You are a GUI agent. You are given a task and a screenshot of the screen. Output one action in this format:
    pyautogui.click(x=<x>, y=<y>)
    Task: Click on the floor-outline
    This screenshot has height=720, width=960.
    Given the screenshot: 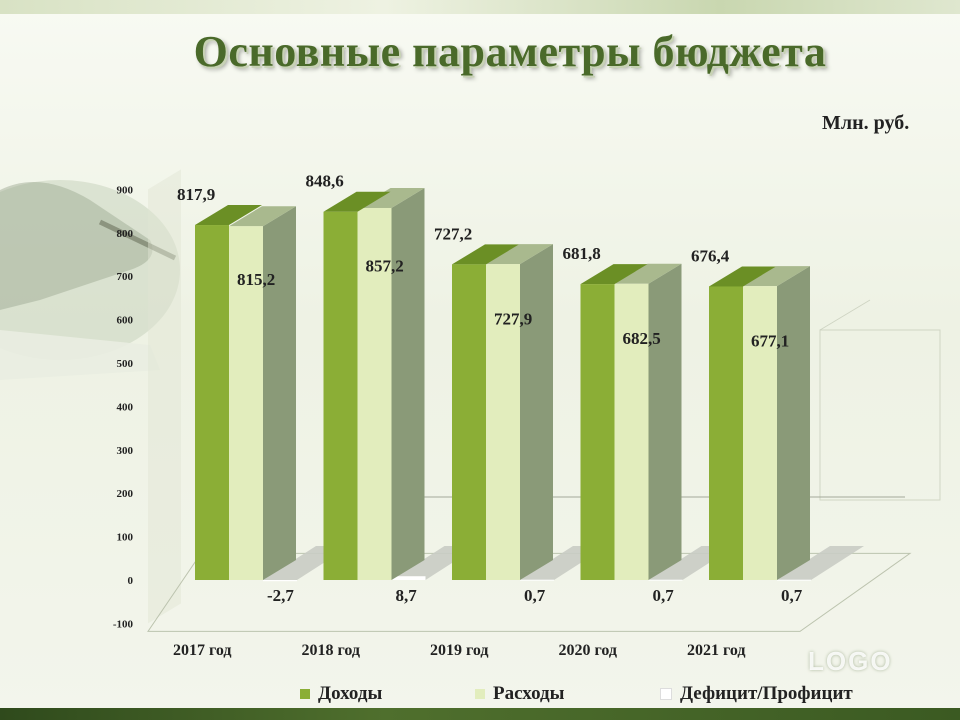 What is the action you would take?
    pyautogui.click(x=529, y=592)
    